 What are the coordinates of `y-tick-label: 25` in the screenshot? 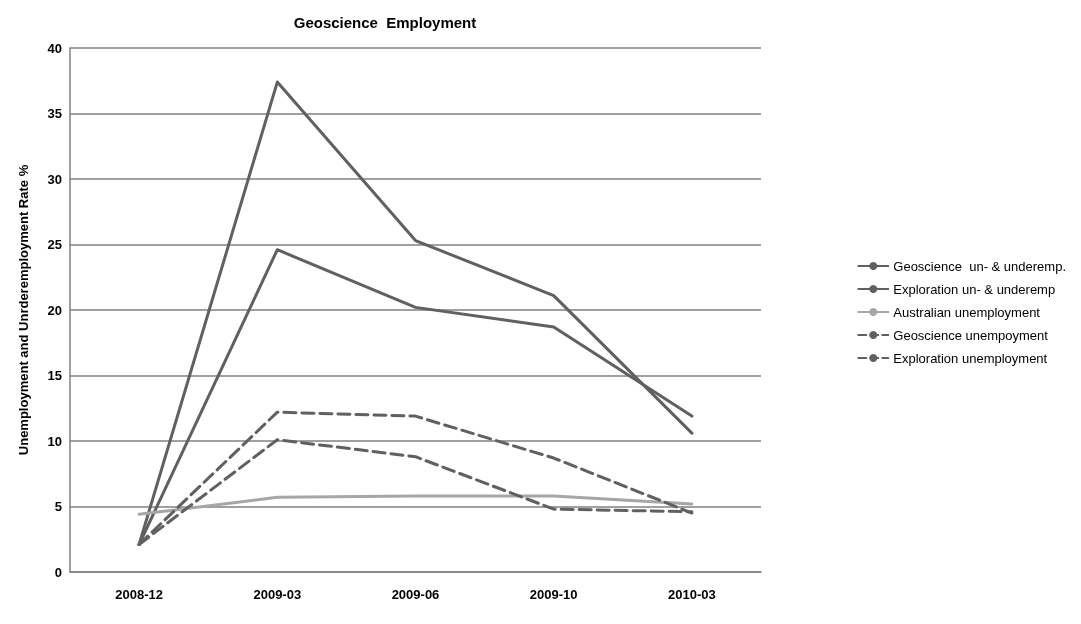 It's located at (54, 244).